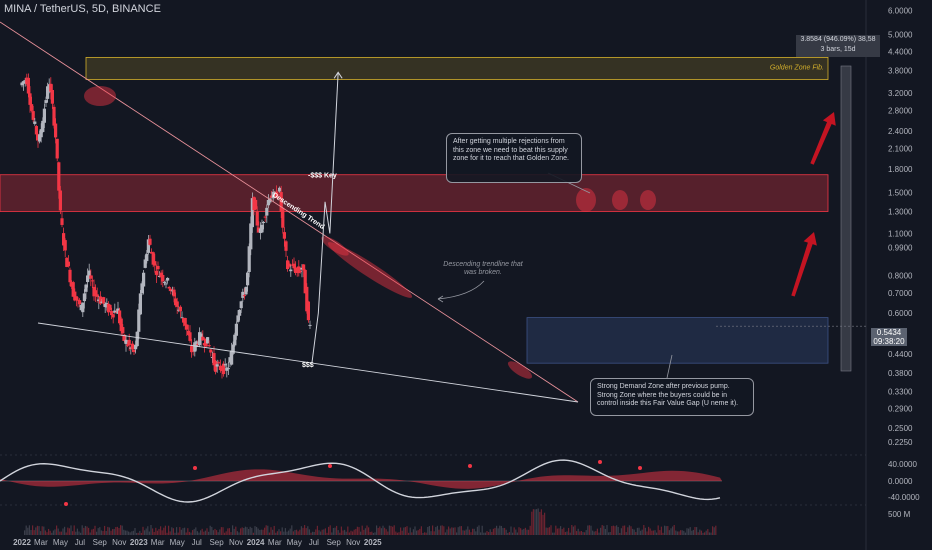 This screenshot has height=550, width=932. Describe the element at coordinates (900, 354) in the screenshot. I see `y-tick-label: 0.4400` at that location.